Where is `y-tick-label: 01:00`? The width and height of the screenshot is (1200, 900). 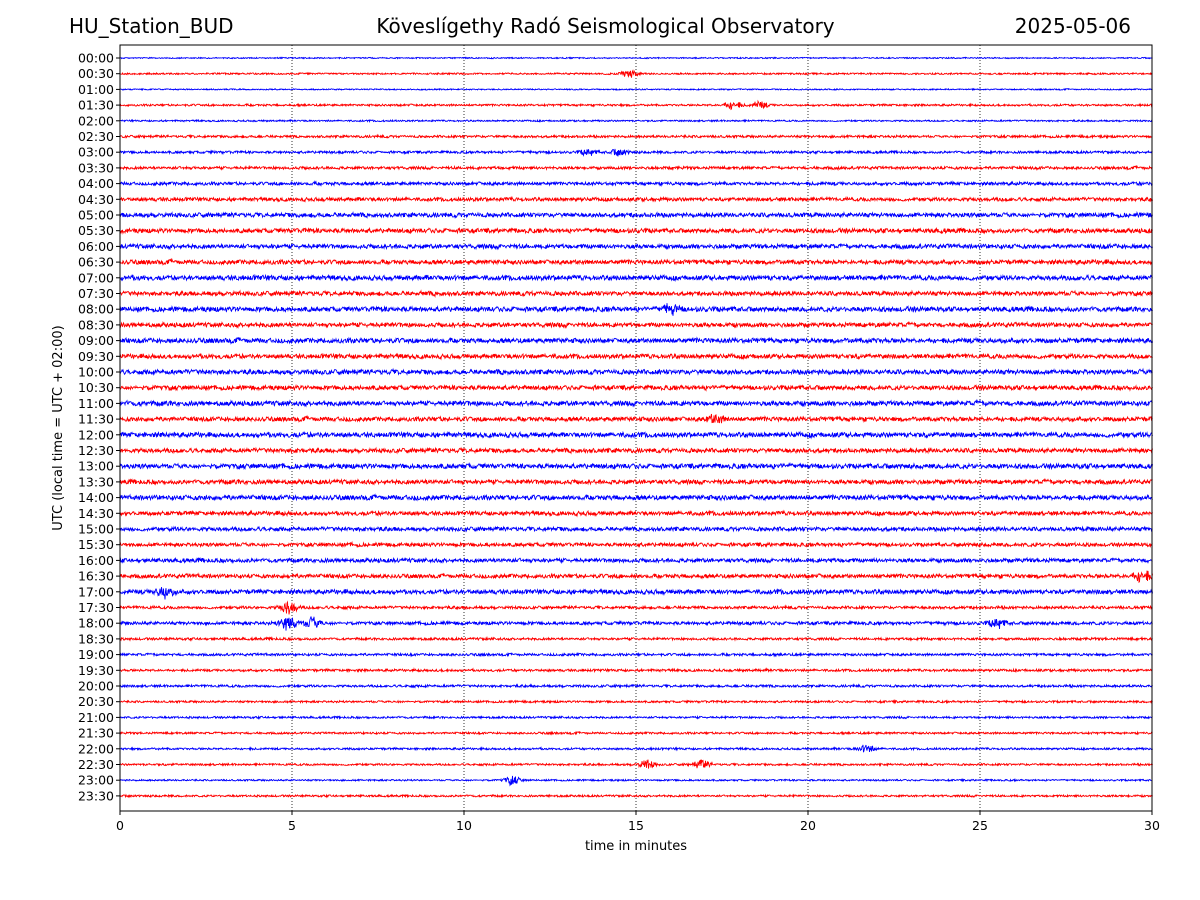 y-tick-label: 01:00 is located at coordinates (96, 89).